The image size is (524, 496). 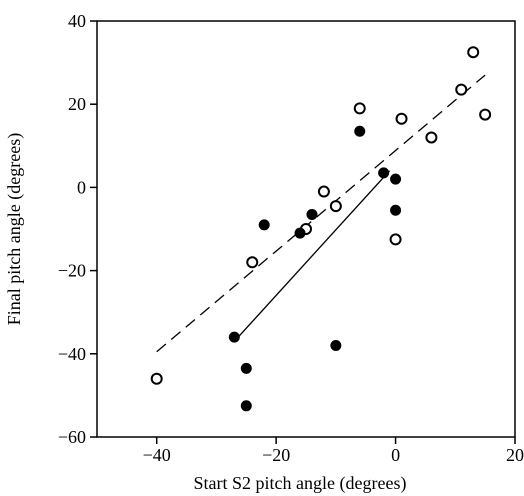 What do you see at coordinates (77, 21) in the screenshot?
I see `y-tick-label: 40` at bounding box center [77, 21].